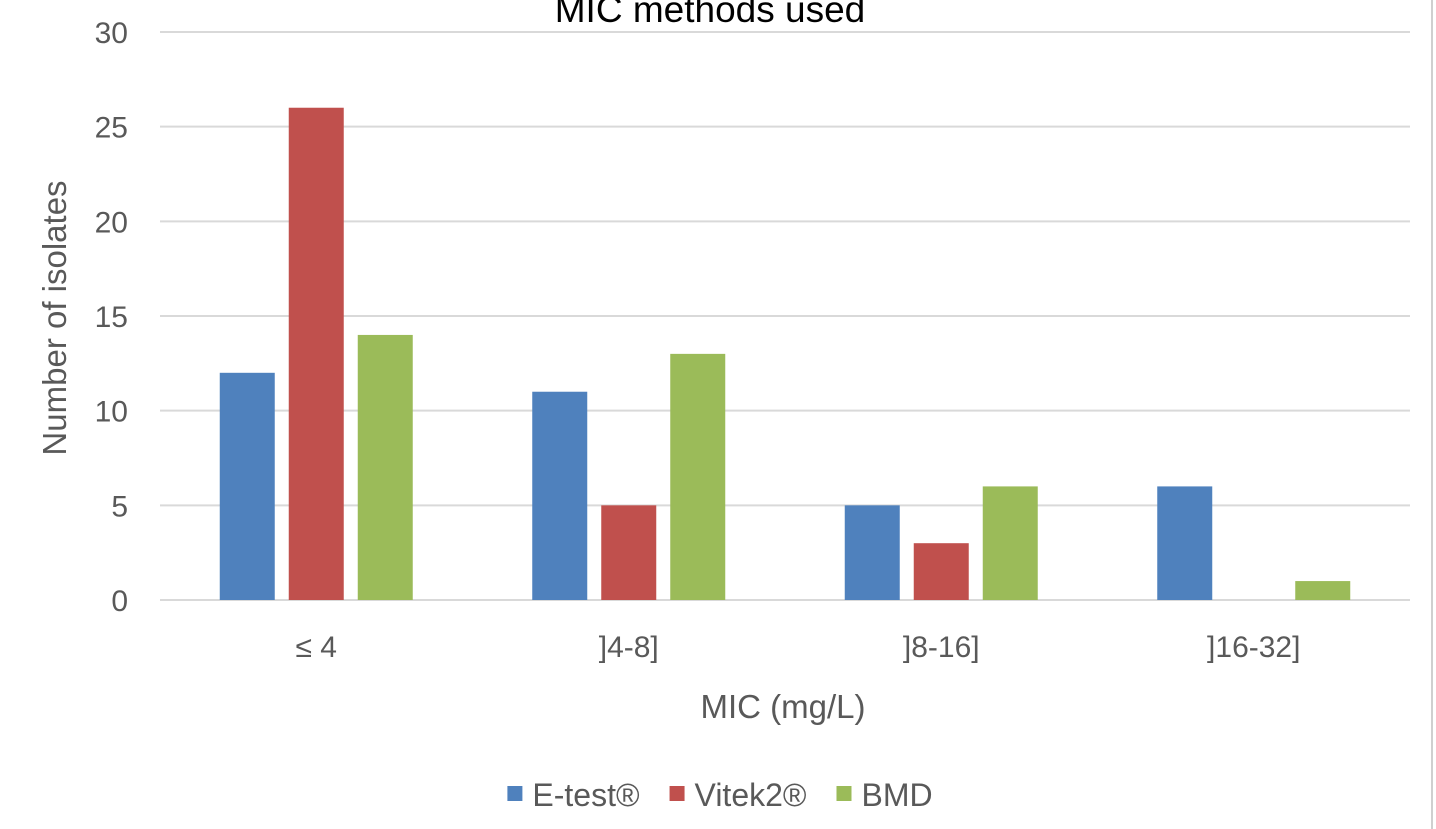 The image size is (1436, 829). I want to click on y-tick-label: 10, so click(111, 412).